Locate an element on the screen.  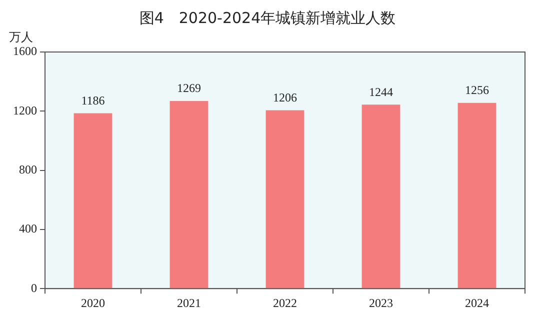
x-tick-label: 2021 is located at coordinates (189, 303).